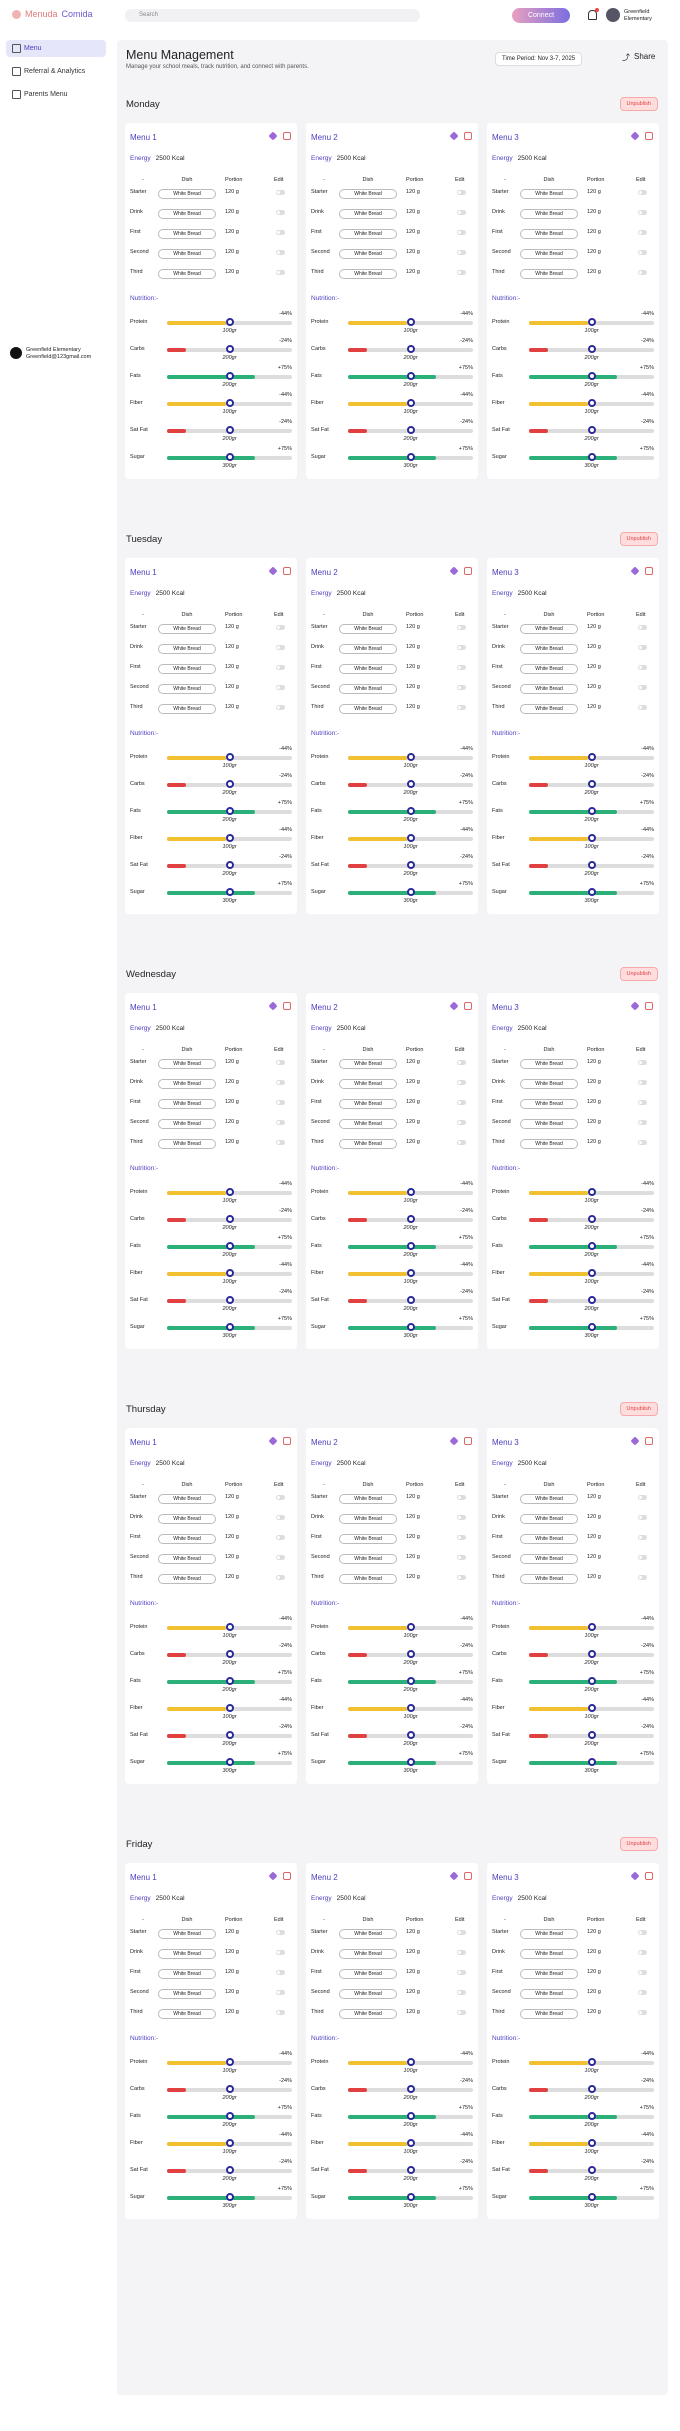 This screenshot has width=680, height=2431. I want to click on unpublish-button: Unpublish, so click(638, 539).